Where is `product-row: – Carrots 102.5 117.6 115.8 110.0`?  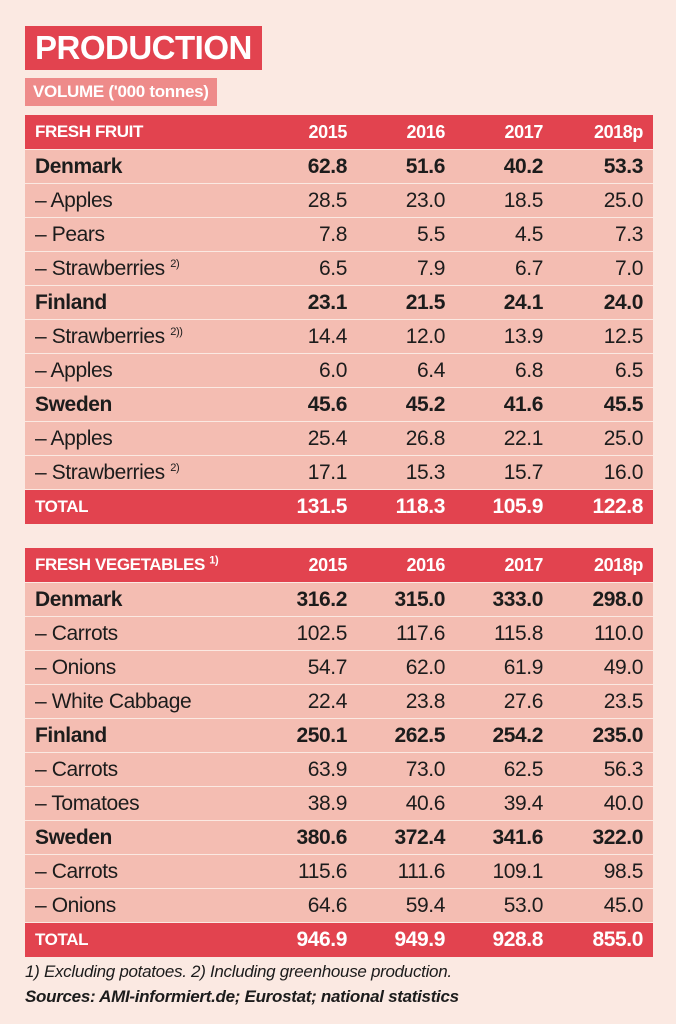 product-row: – Carrots 102.5 117.6 115.8 110.0 is located at coordinates (339, 633).